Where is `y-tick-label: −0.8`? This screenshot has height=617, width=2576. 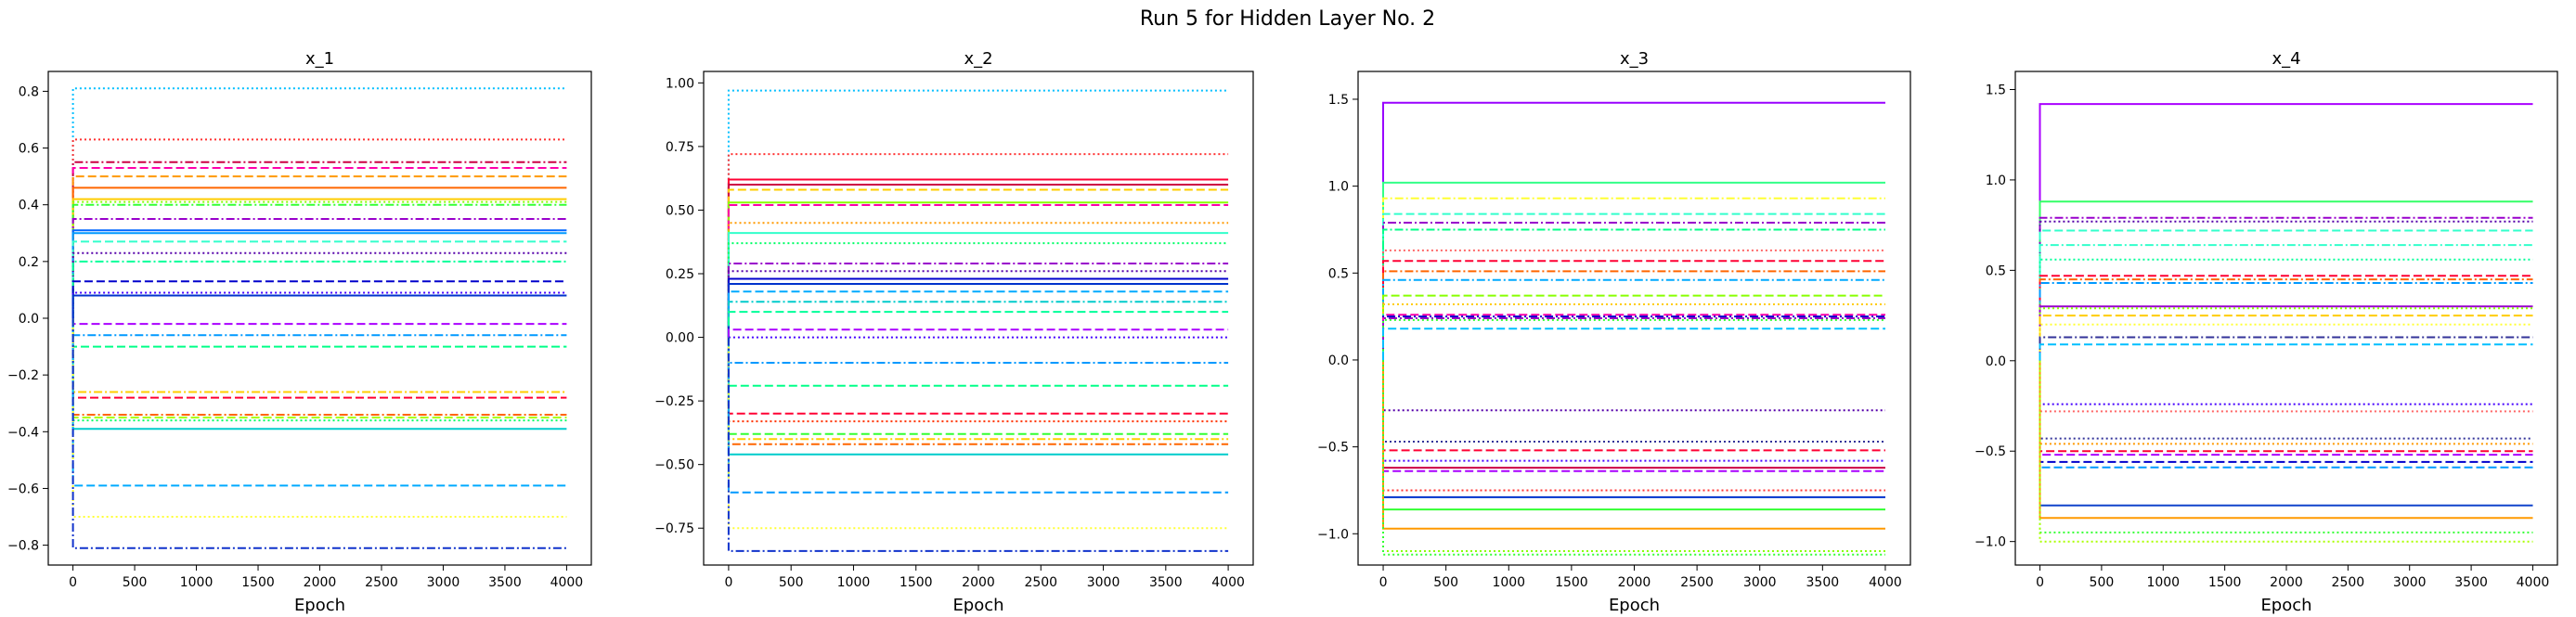
y-tick-label: −0.8 is located at coordinates (23, 546).